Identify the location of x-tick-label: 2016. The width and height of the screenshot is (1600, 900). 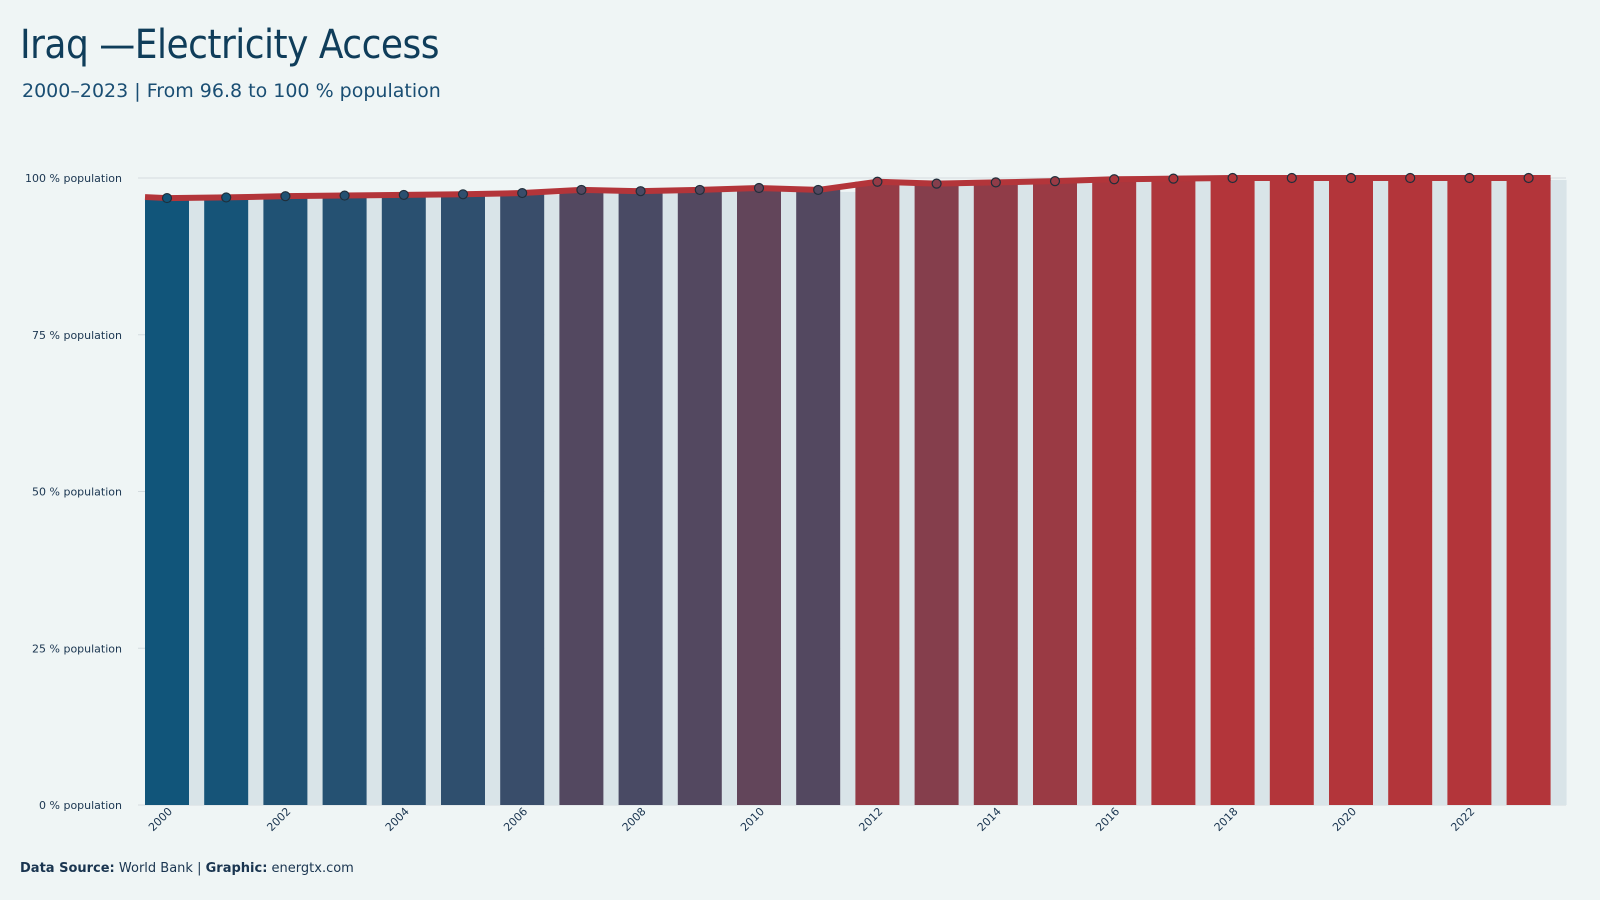
(1107, 819).